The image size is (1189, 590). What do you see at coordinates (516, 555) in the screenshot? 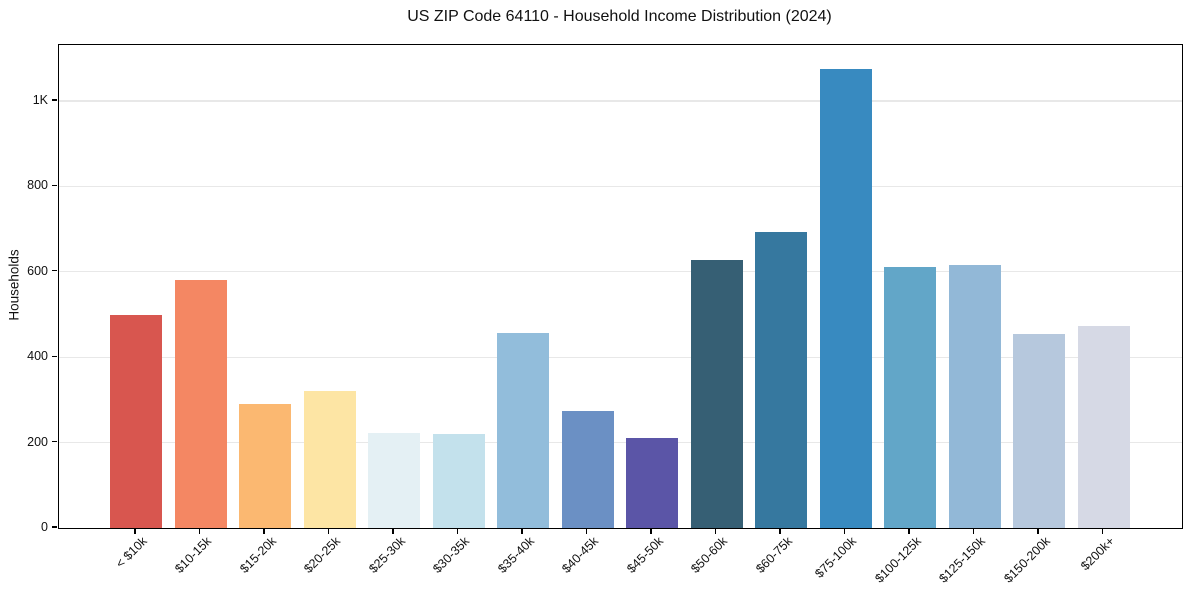
I see `x-tick-label: $35-40k` at bounding box center [516, 555].